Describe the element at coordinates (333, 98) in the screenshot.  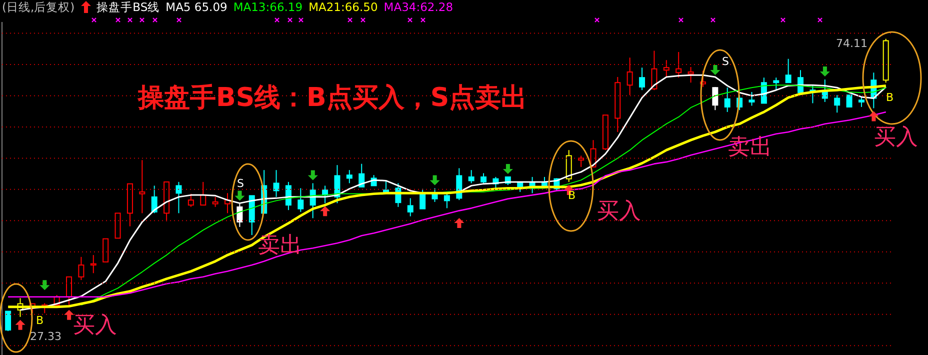
I see `annotation: 操盘手BS线：B点买入，S点卖出` at that location.